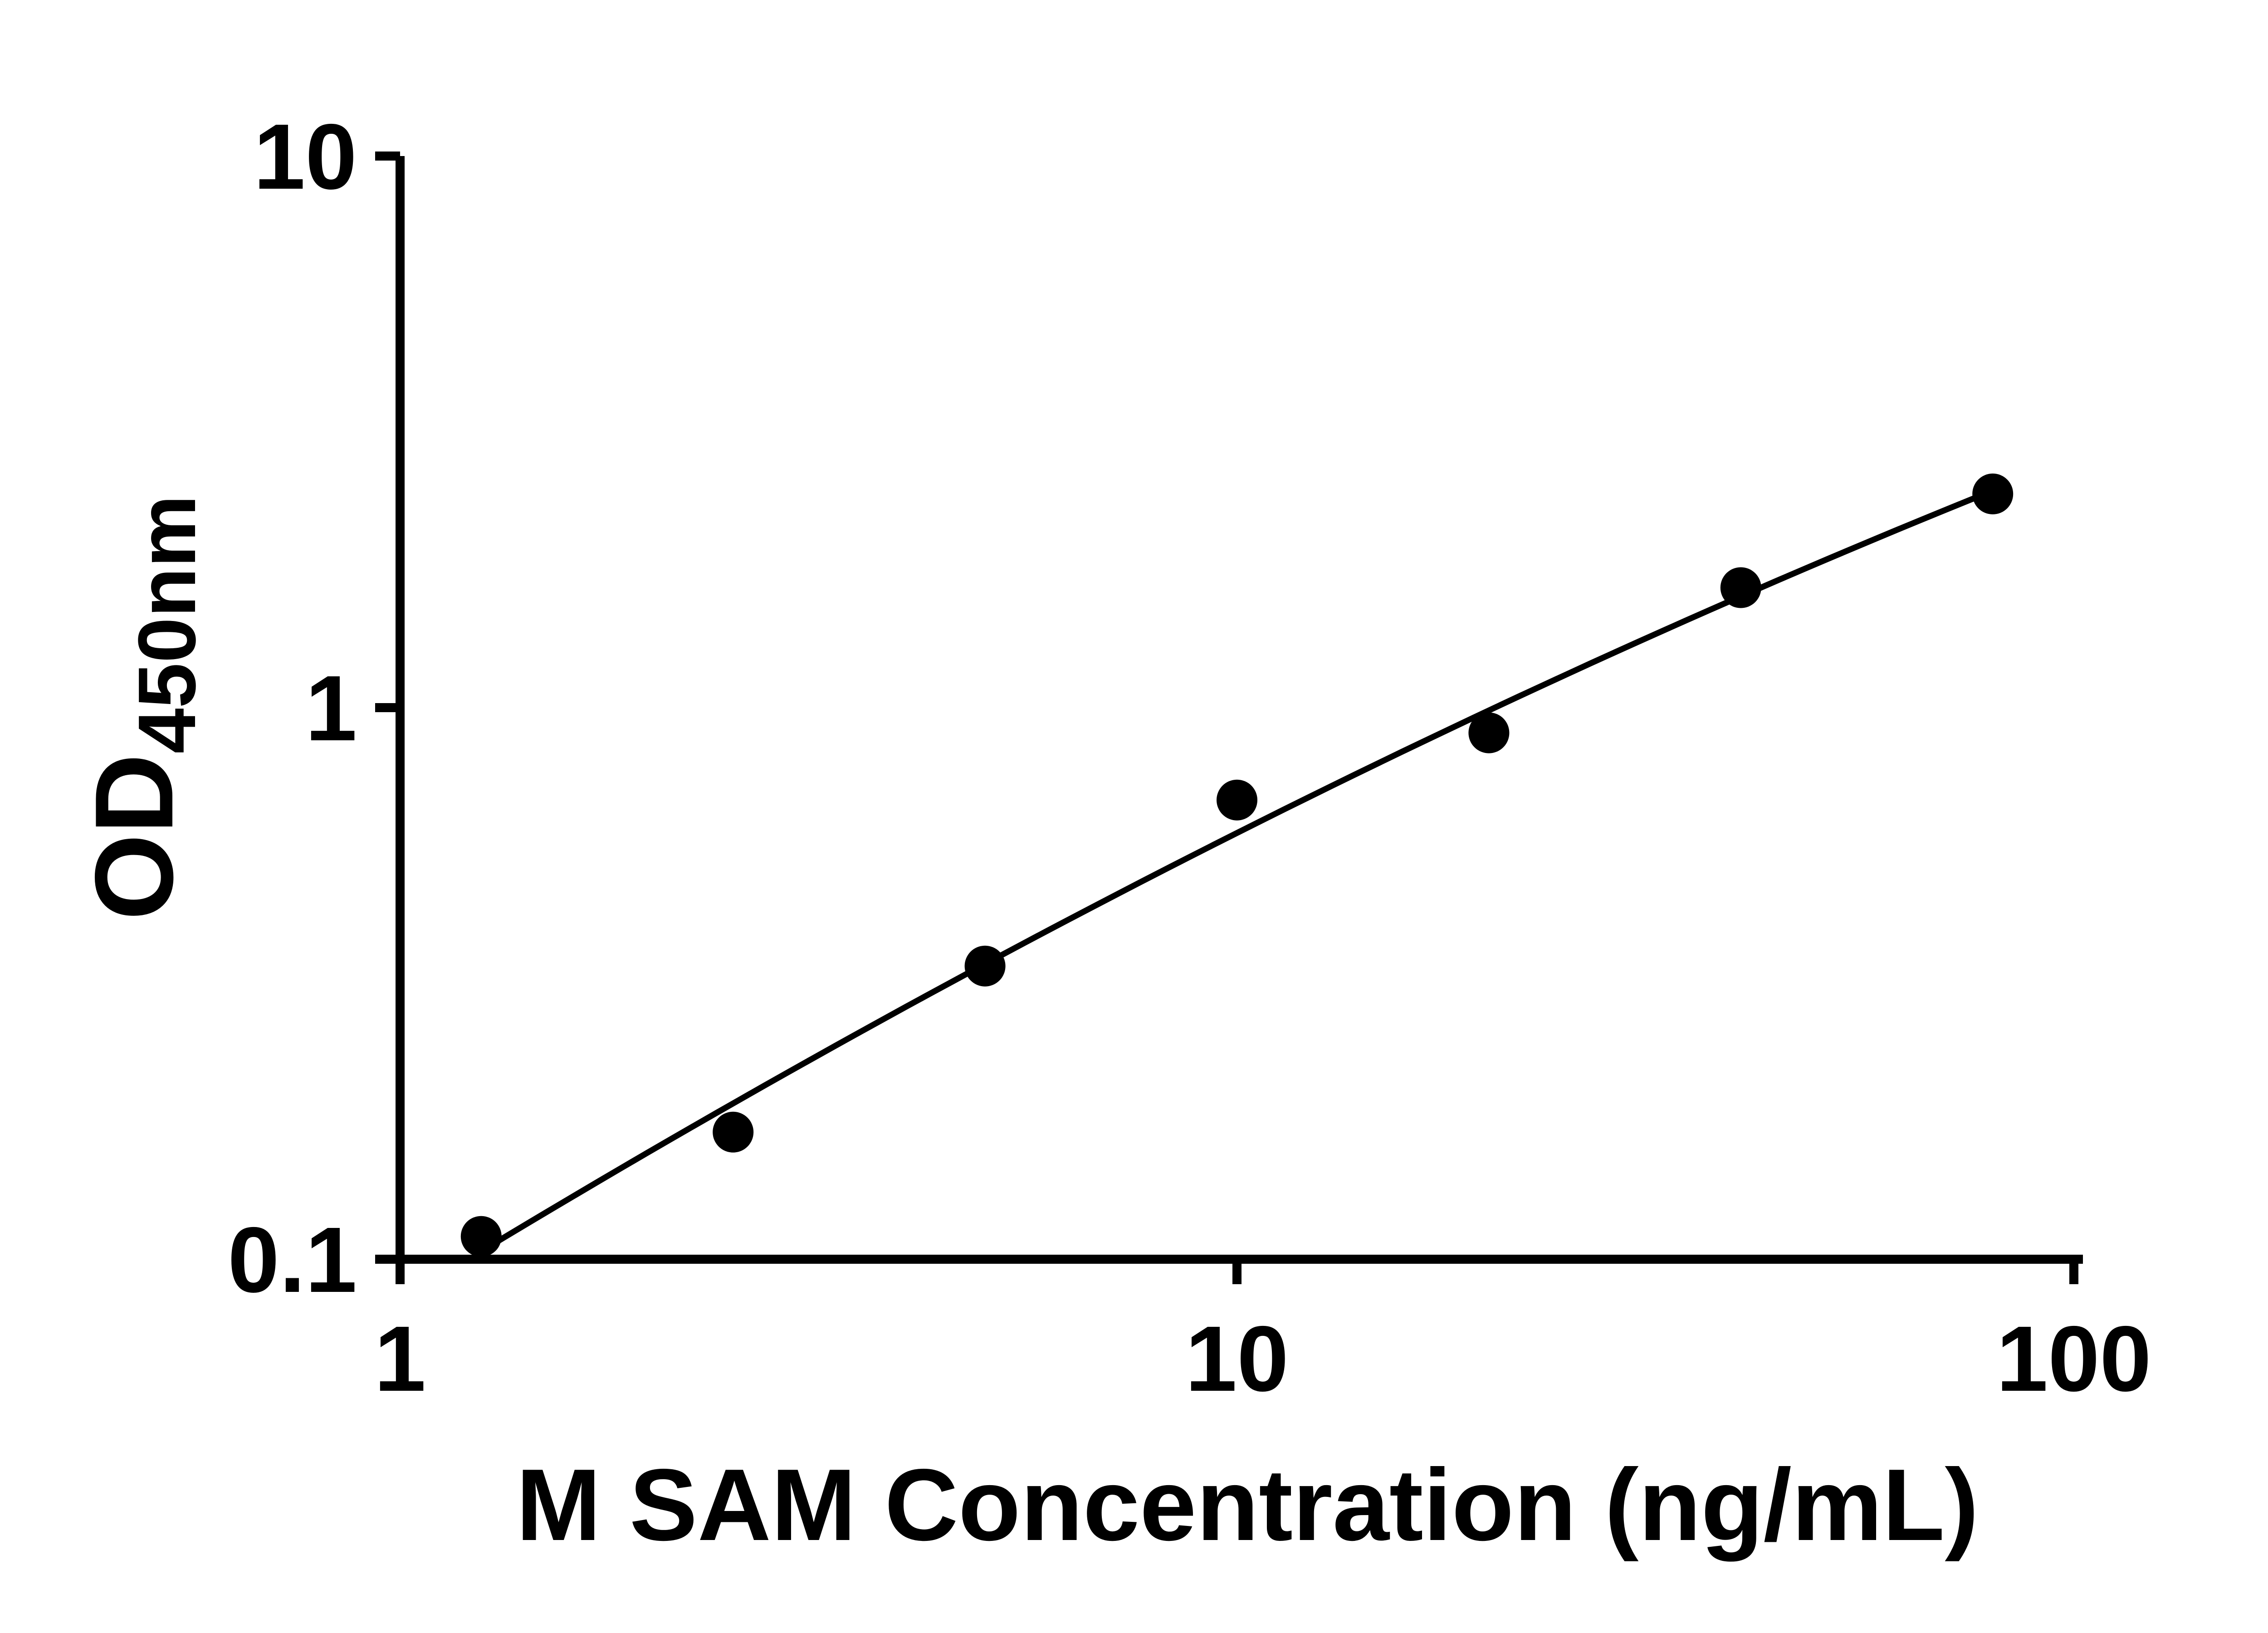 This screenshot has height=1633, width=2268. I want to click on y-axis-title: OD450nm, so click(143, 707).